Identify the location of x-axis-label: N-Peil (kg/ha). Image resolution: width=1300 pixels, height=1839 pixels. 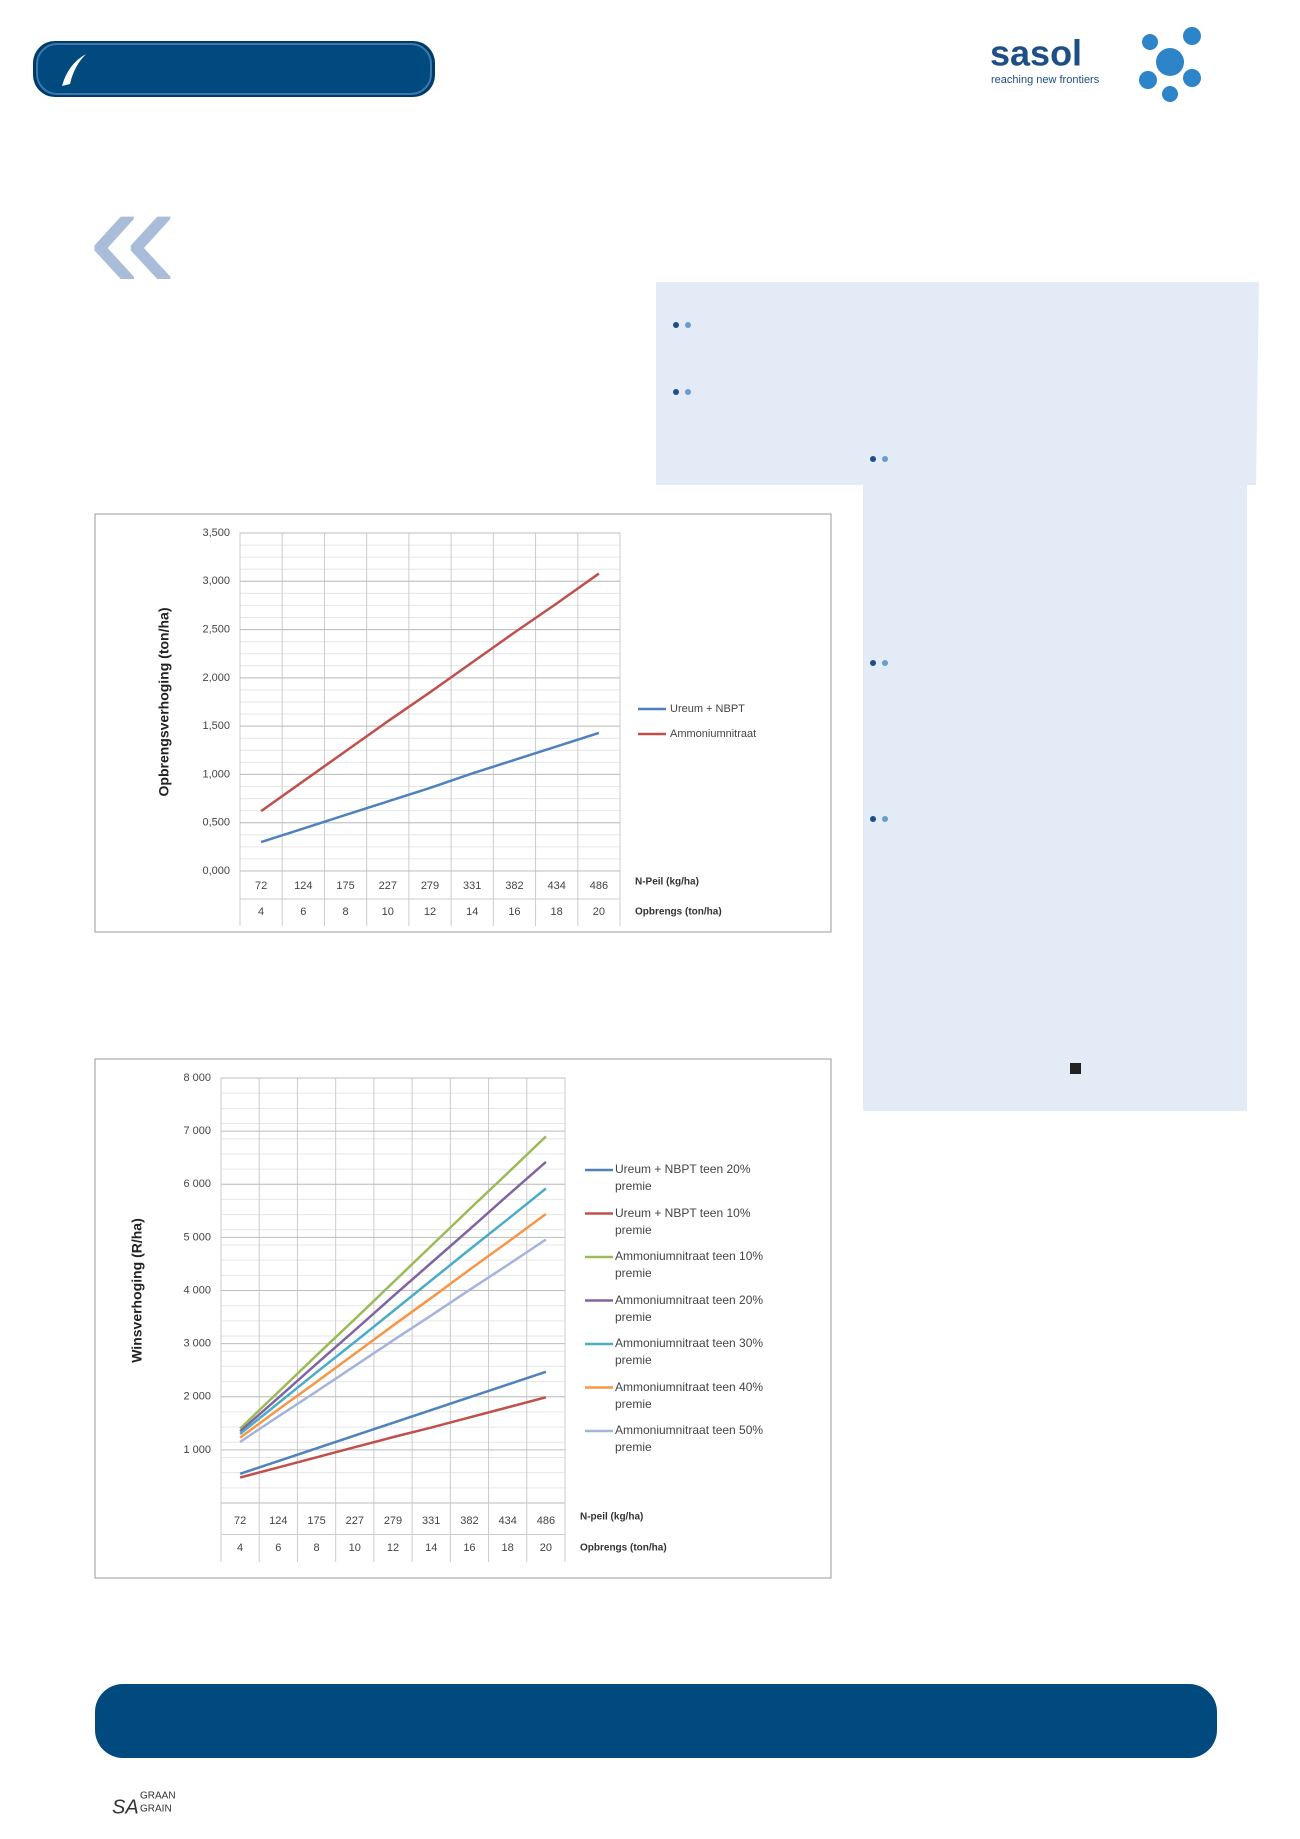
(667, 882).